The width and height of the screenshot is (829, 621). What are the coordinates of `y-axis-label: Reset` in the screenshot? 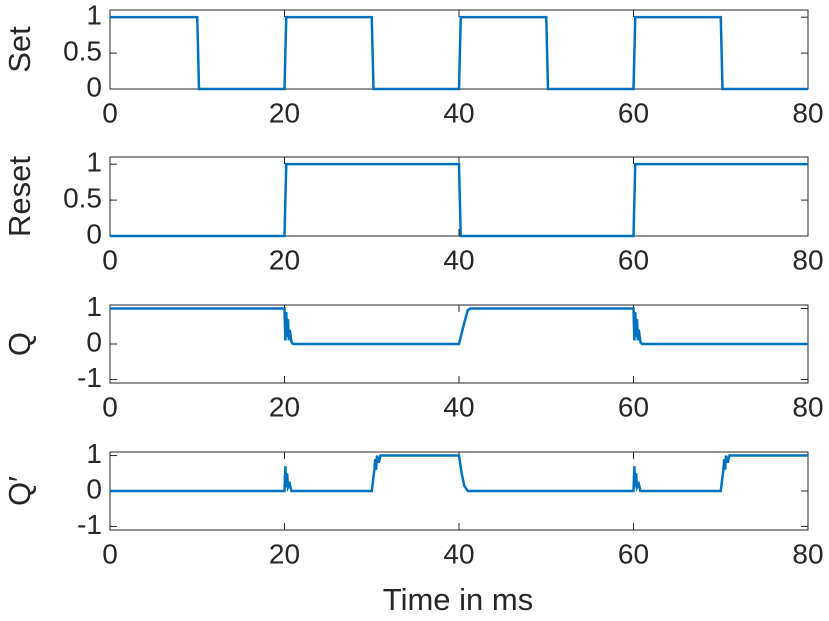 It's located at (19, 196).